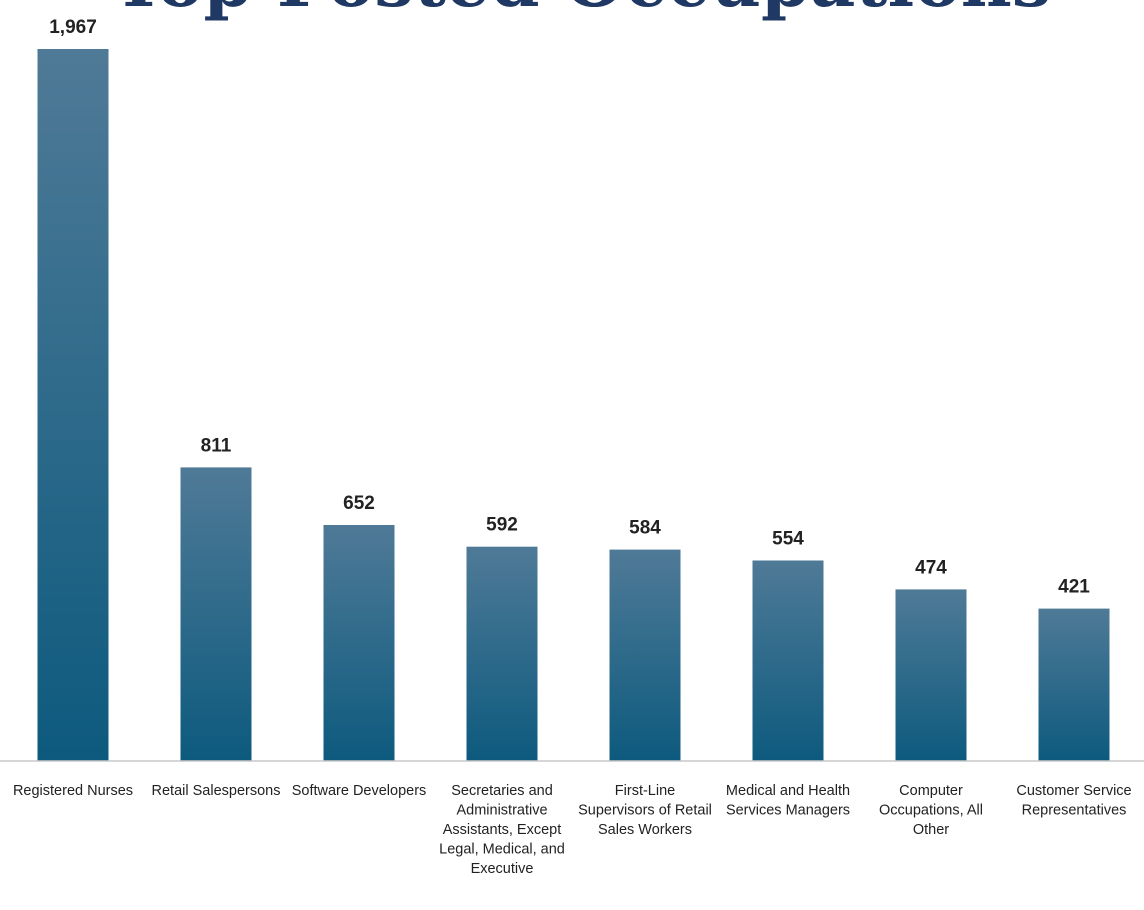 This screenshot has width=1144, height=910. I want to click on category-label-software-developers: Software Developers, so click(359, 791).